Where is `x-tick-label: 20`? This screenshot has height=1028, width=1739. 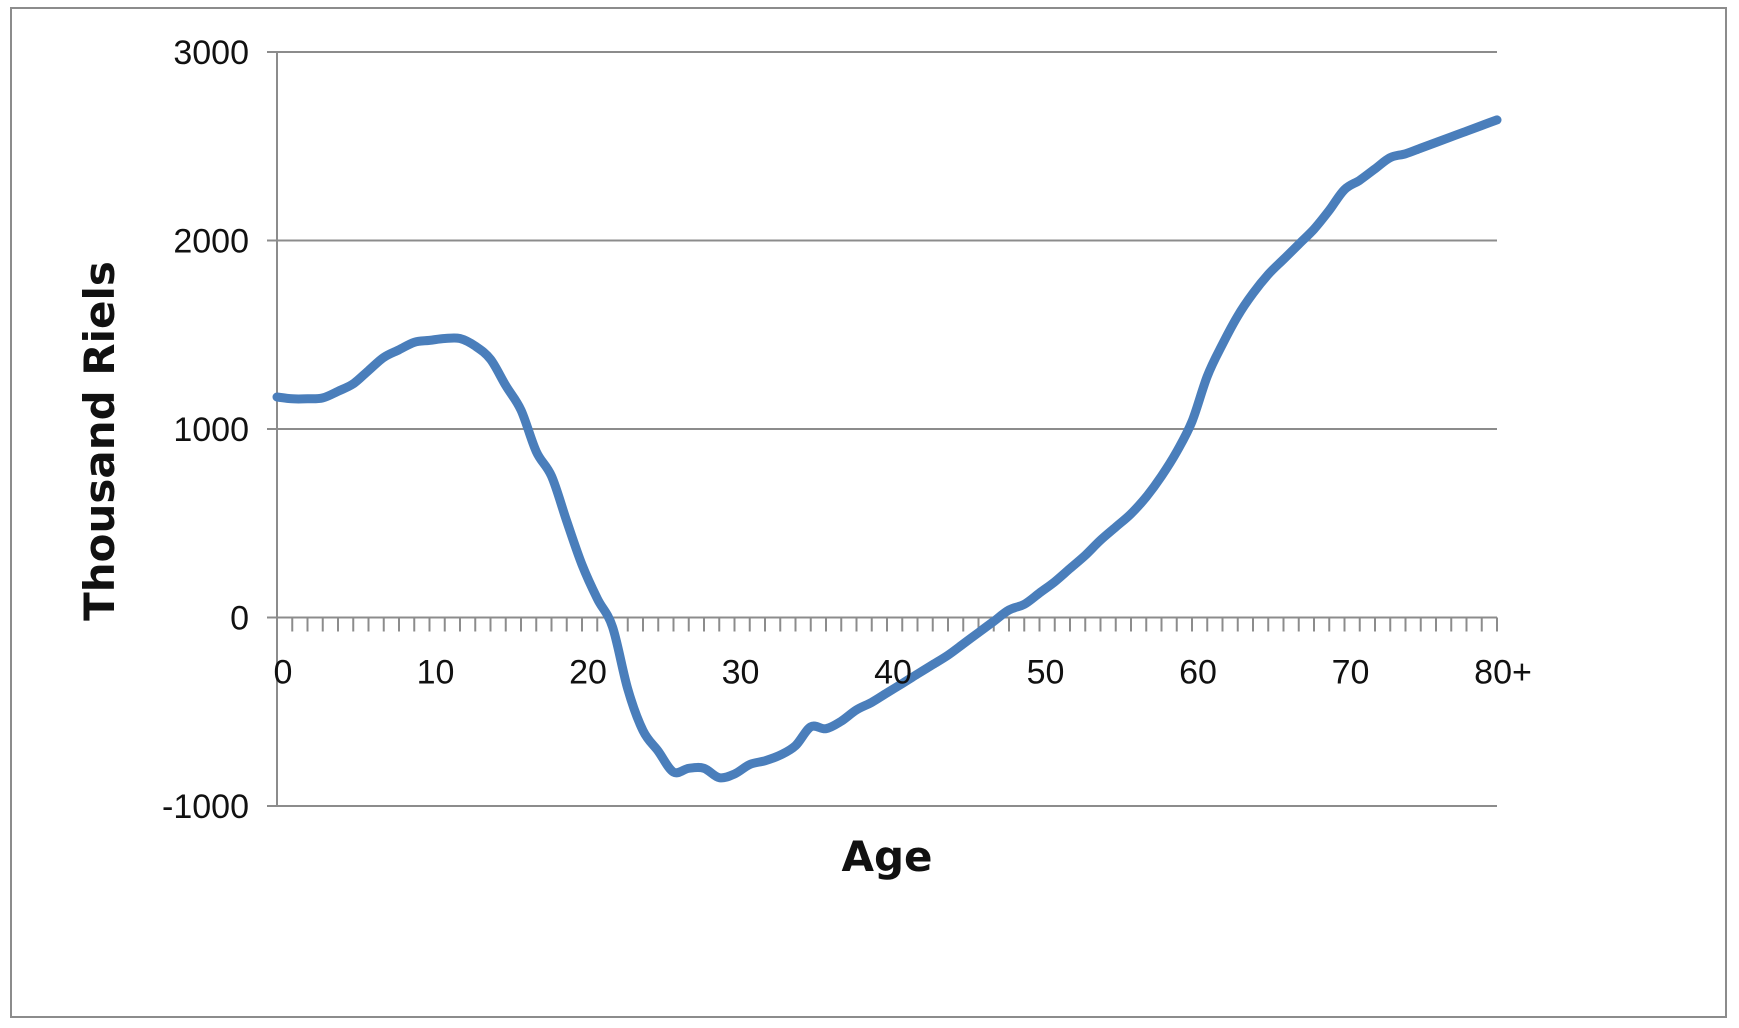
x-tick-label: 20 is located at coordinates (588, 673).